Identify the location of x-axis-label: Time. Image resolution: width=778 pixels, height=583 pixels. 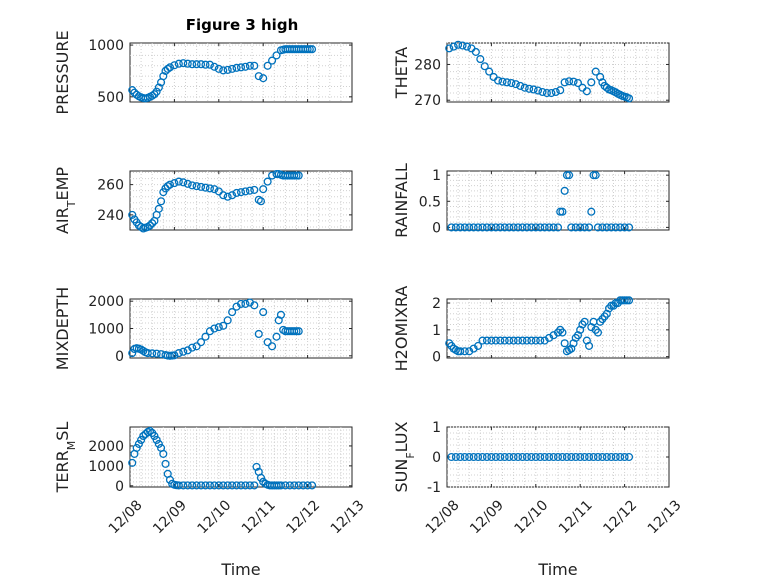
(557, 569).